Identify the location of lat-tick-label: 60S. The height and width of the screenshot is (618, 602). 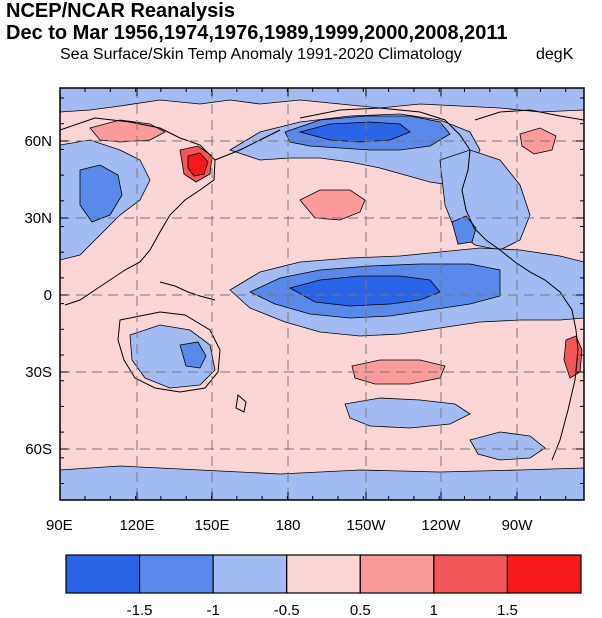
(38, 449).